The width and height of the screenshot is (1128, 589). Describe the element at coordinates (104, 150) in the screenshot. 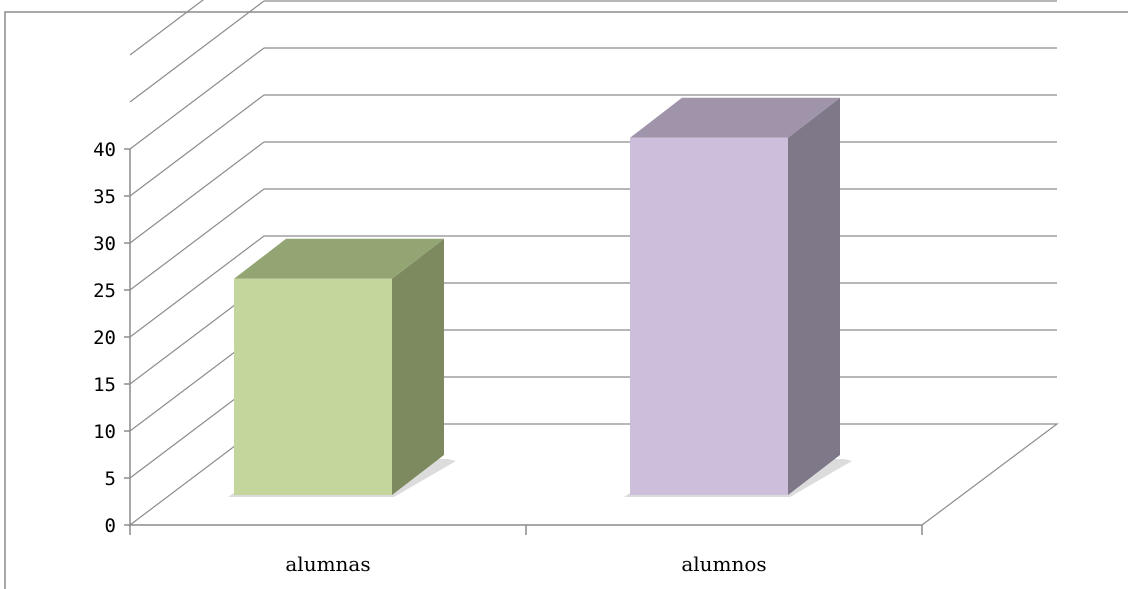

I see `y-tick-label: 40` at that location.